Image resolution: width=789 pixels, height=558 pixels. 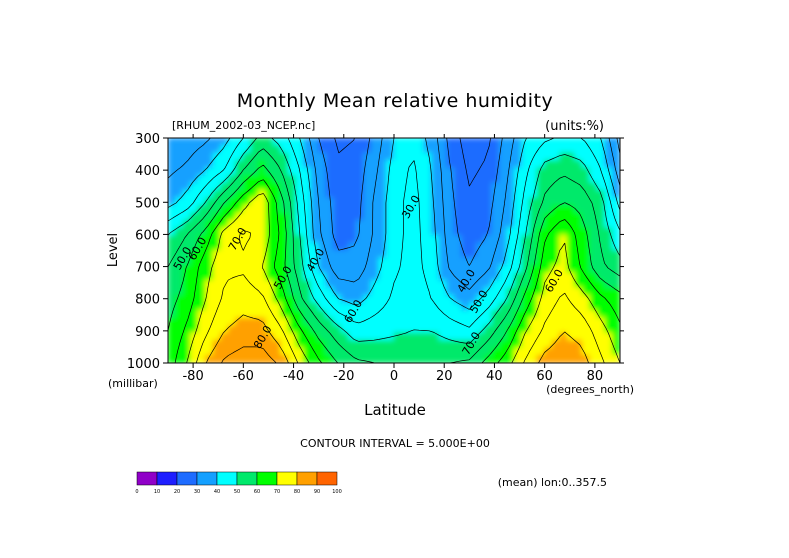 What do you see at coordinates (297, 492) in the screenshot?
I see `colorbar-label: 80` at bounding box center [297, 492].